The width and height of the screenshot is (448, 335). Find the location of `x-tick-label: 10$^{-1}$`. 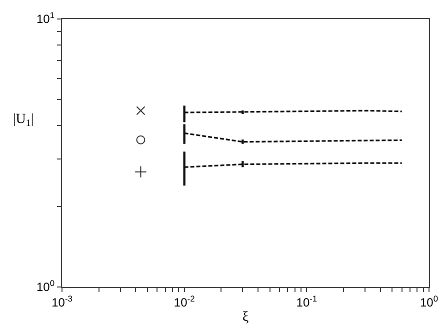

x-tick-label: 10$^{-1}$ is located at coordinates (307, 301).